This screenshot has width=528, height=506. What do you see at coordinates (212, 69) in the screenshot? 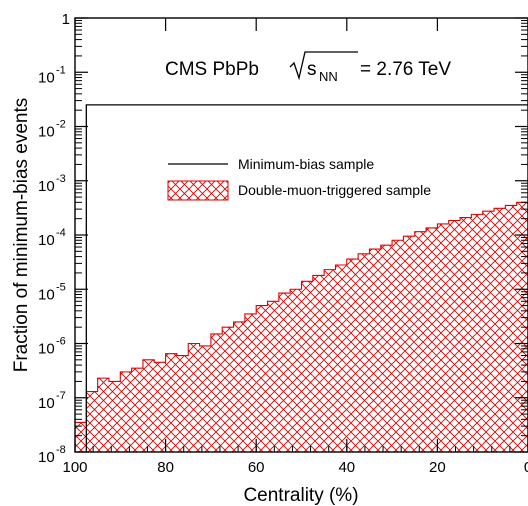
I see `annotation-prefix: CMS PbPb` at bounding box center [212, 69].